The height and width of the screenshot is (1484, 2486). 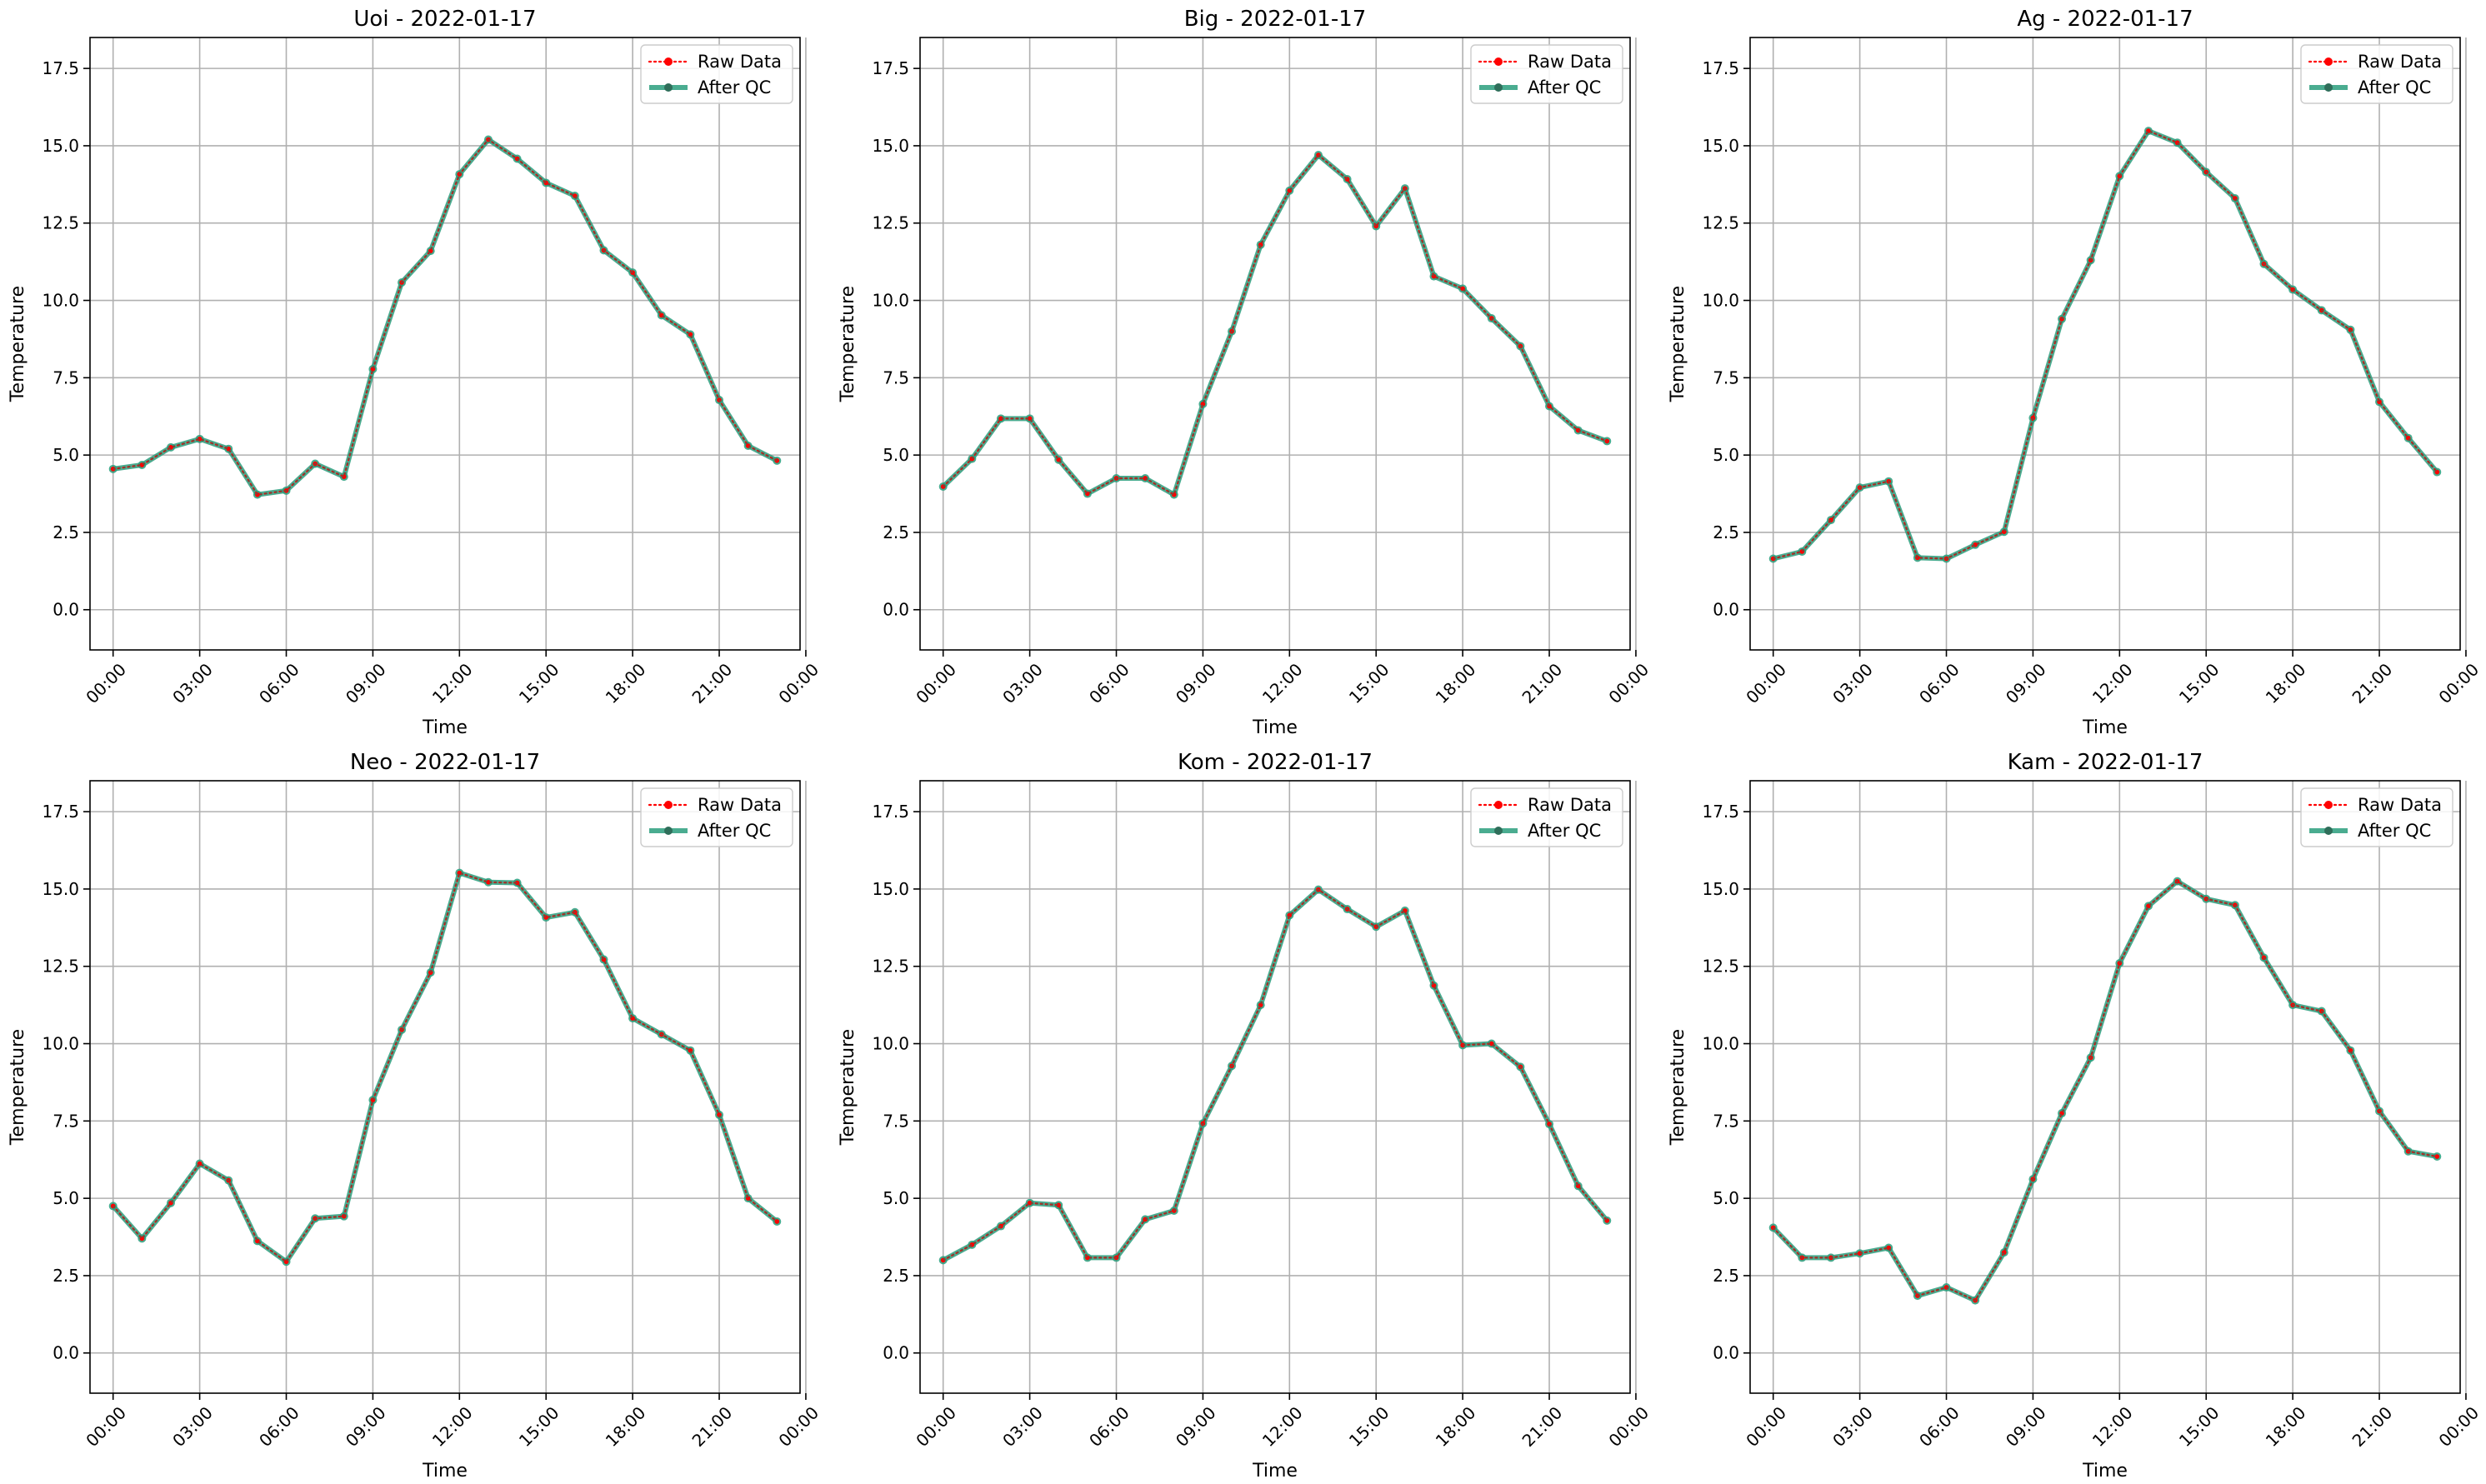 What do you see at coordinates (445, 762) in the screenshot?
I see `chart-title: Neo - 2022-01-17` at bounding box center [445, 762].